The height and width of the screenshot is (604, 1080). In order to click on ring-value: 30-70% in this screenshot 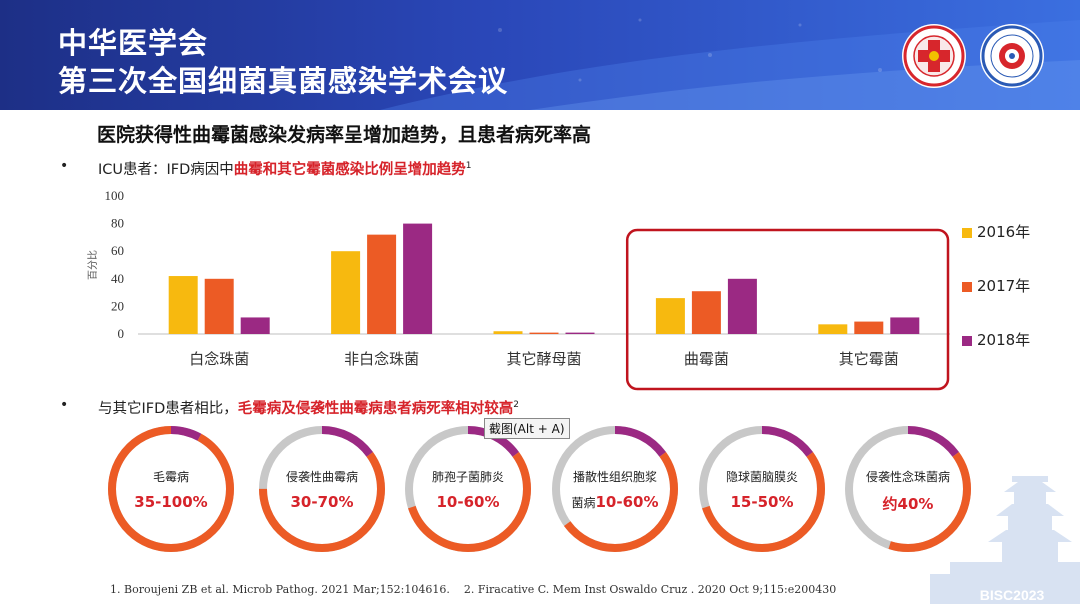, I will do `click(322, 502)`.